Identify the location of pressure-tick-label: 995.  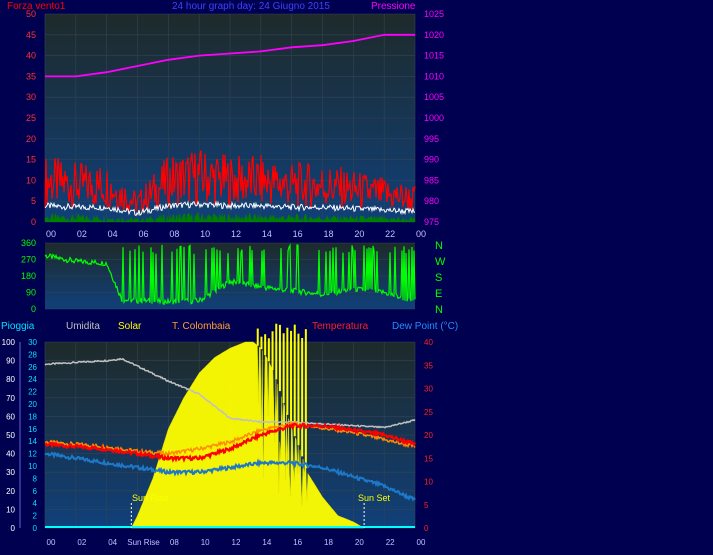
(431, 139).